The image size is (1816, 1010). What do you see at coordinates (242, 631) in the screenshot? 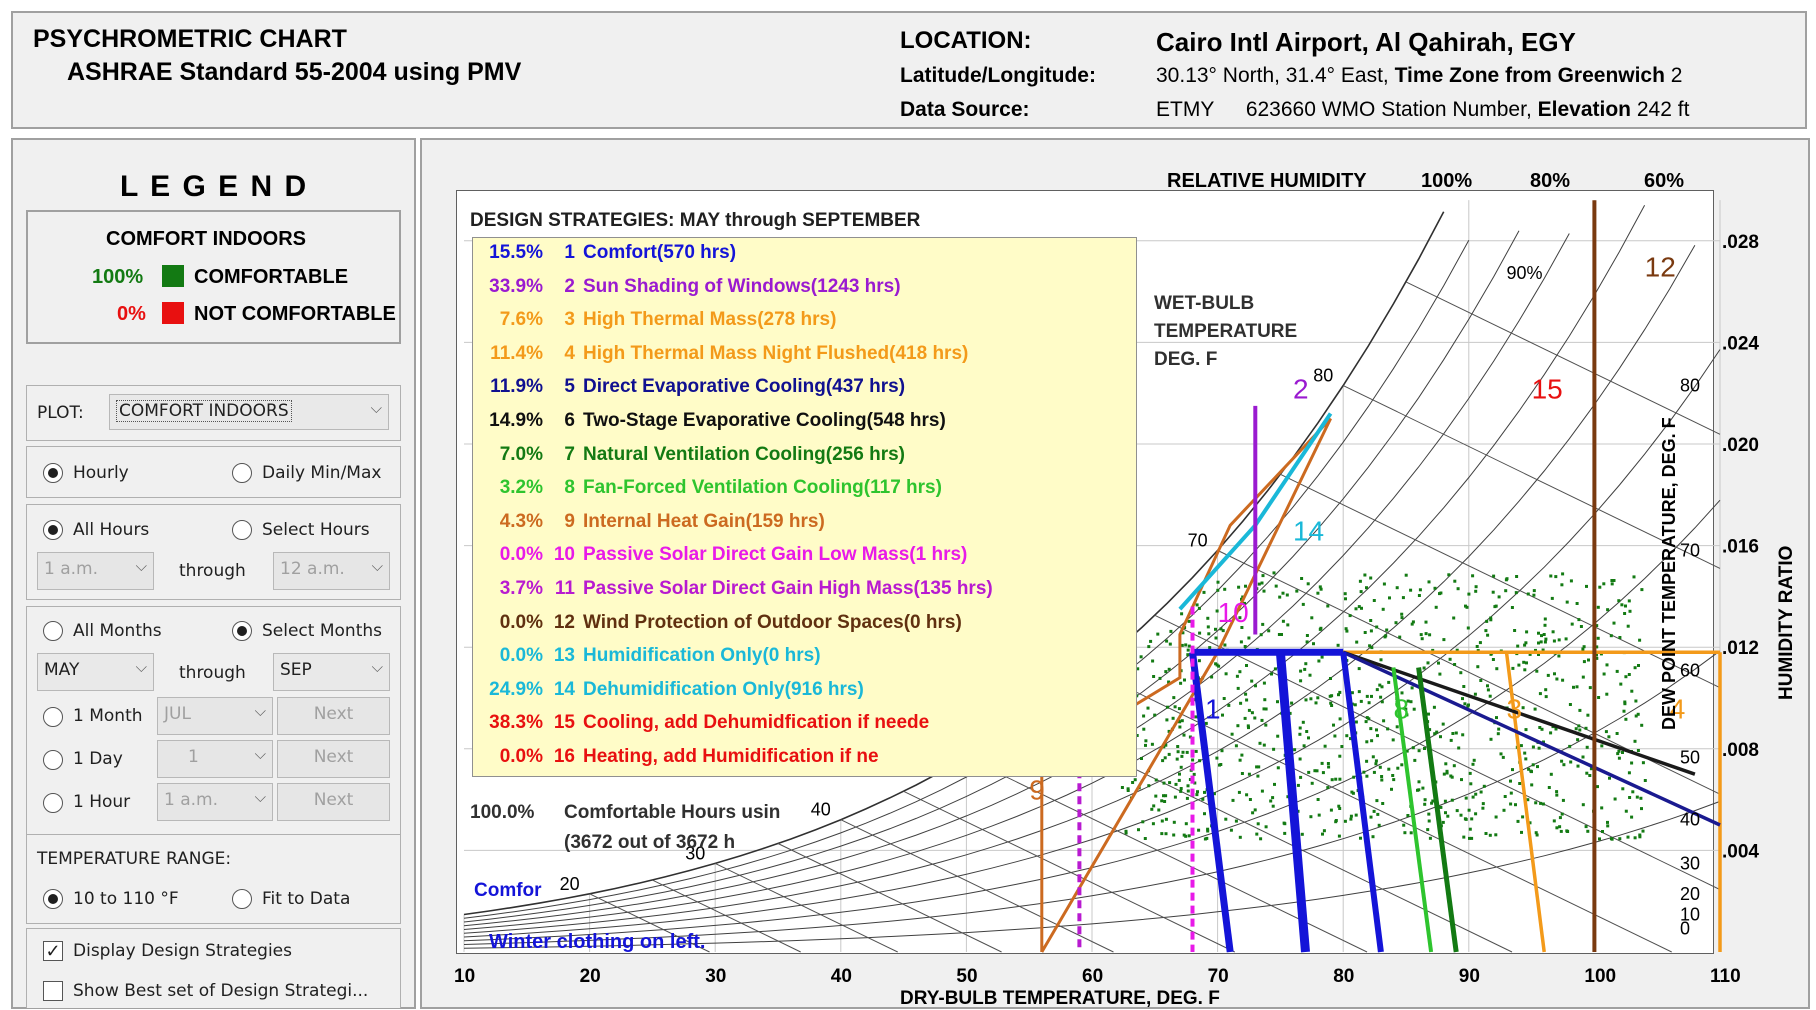
I see `select-months-radio` at bounding box center [242, 631].